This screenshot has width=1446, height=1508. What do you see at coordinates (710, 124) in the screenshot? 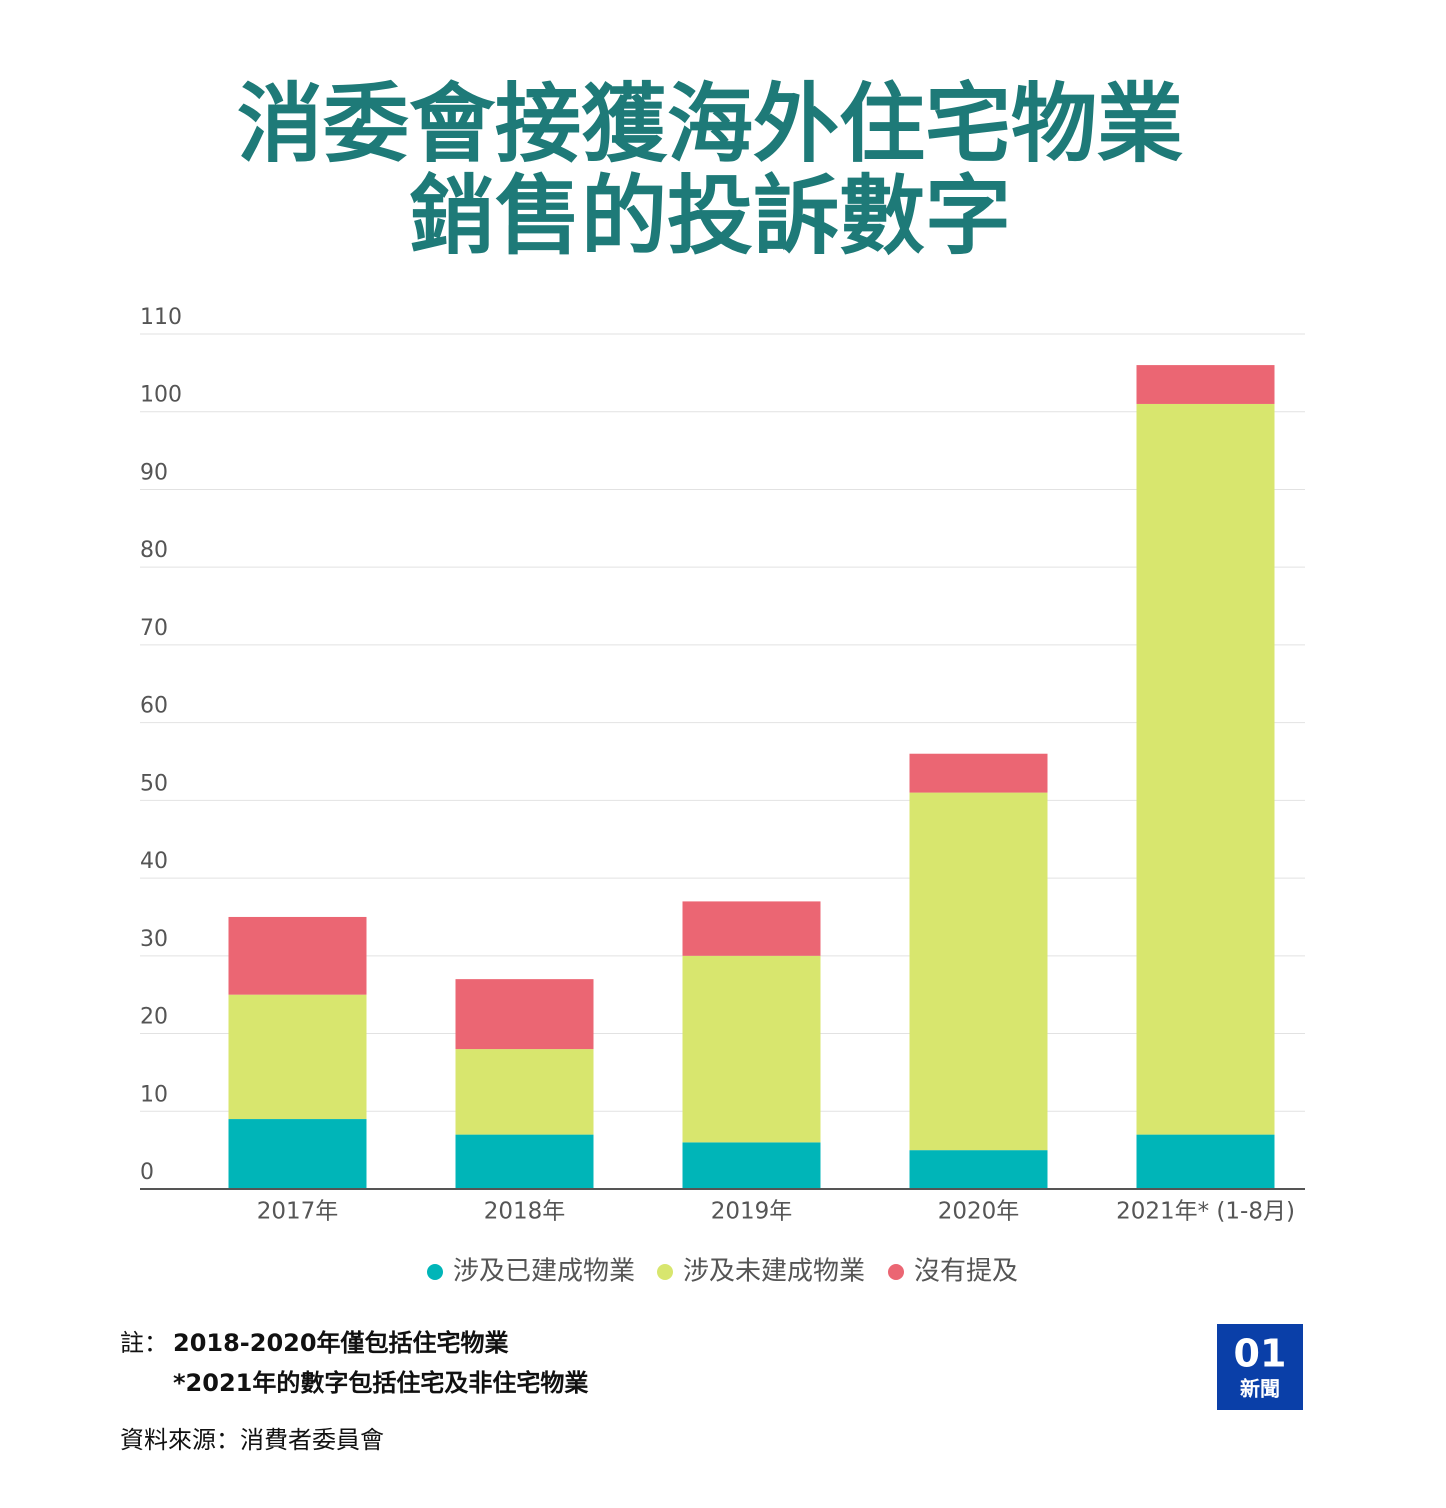
I see `chart-title: 消委會接獲海外住宅物業` at bounding box center [710, 124].